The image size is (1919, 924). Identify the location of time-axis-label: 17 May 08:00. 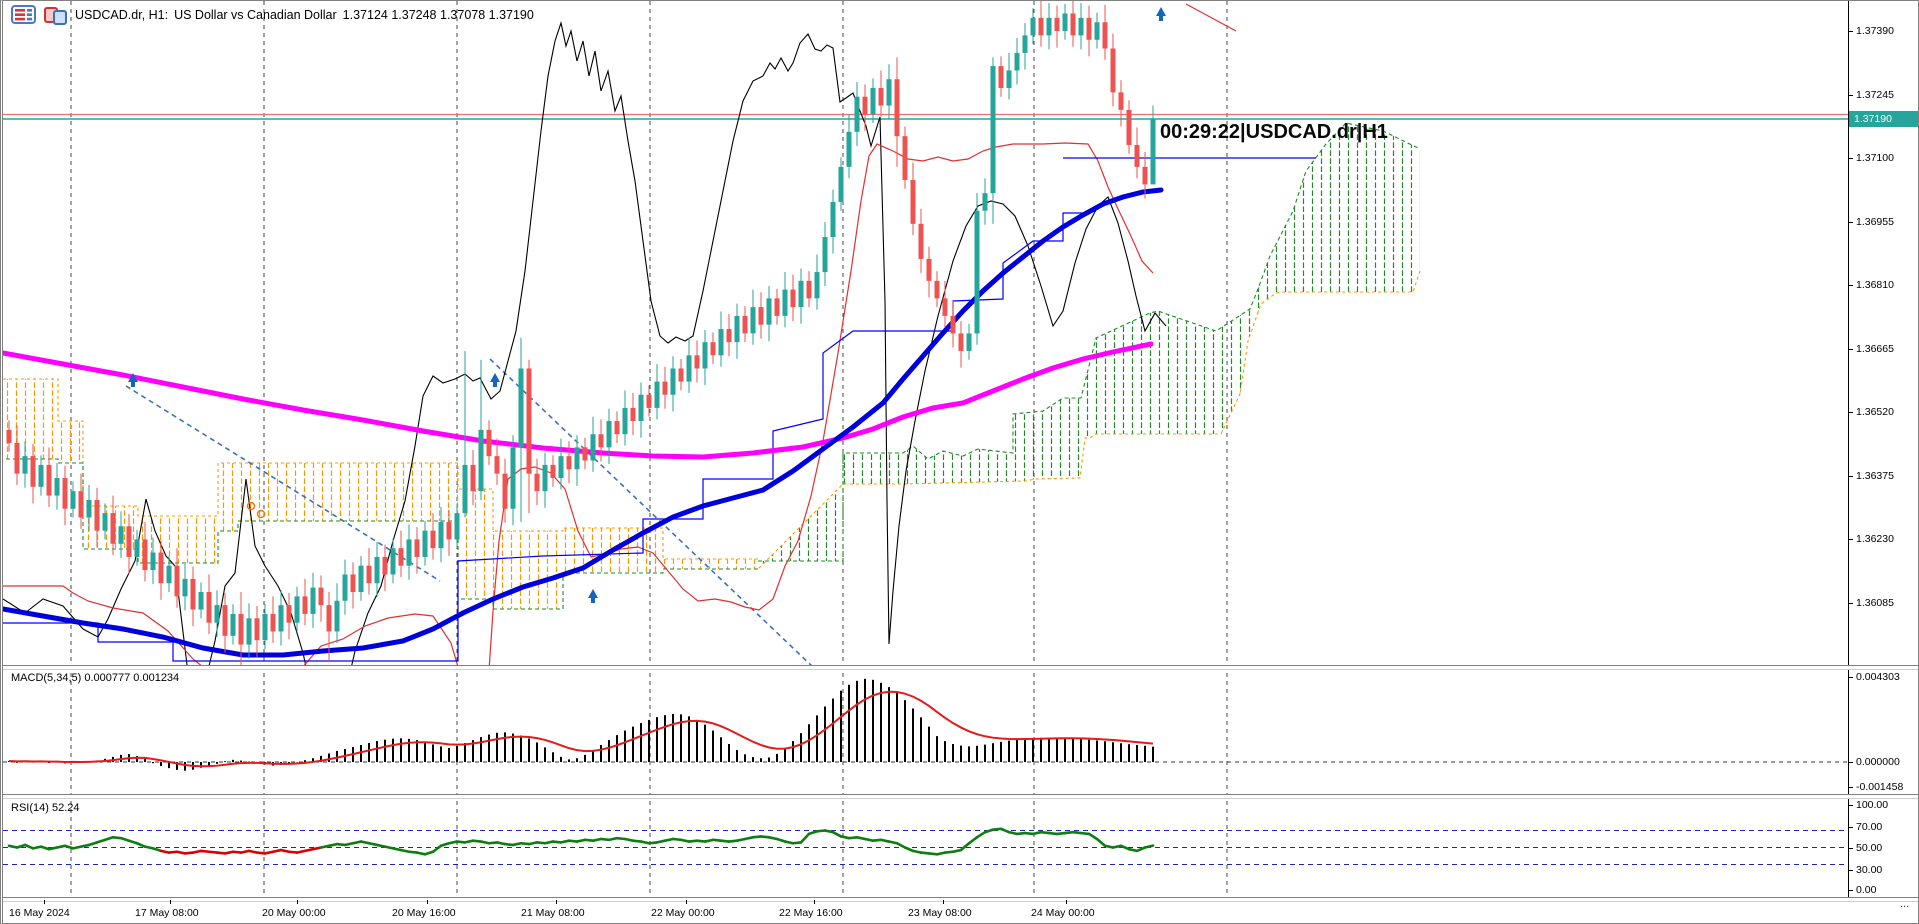
(167, 913).